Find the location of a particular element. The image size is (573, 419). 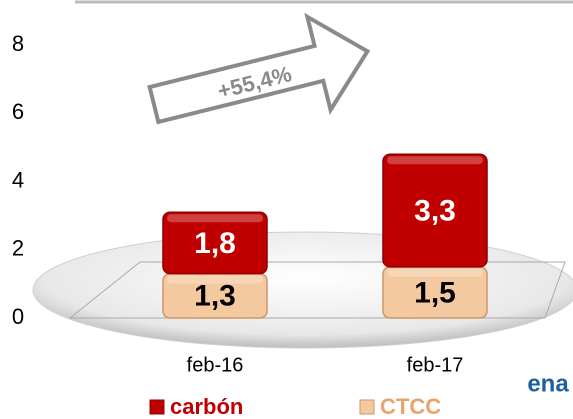

arrow is located at coordinates (259, 68).